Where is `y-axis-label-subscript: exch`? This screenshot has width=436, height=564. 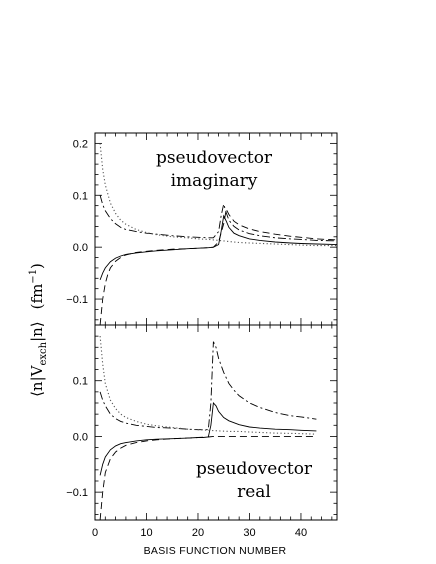 y-axis-label-subscript: exch is located at coordinates (43, 353).